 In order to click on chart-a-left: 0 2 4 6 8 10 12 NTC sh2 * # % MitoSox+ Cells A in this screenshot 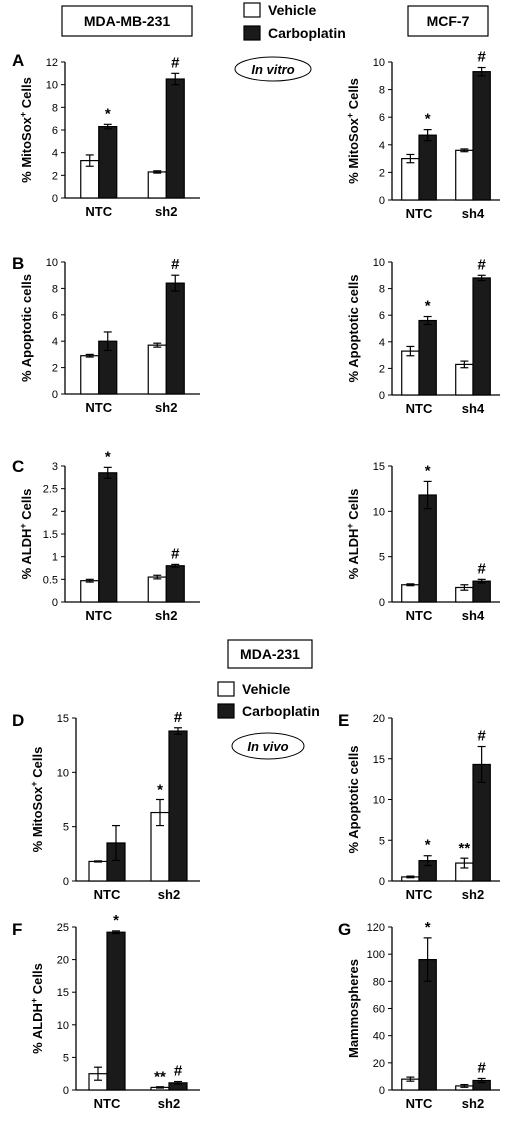, I will do `click(106, 135)`.